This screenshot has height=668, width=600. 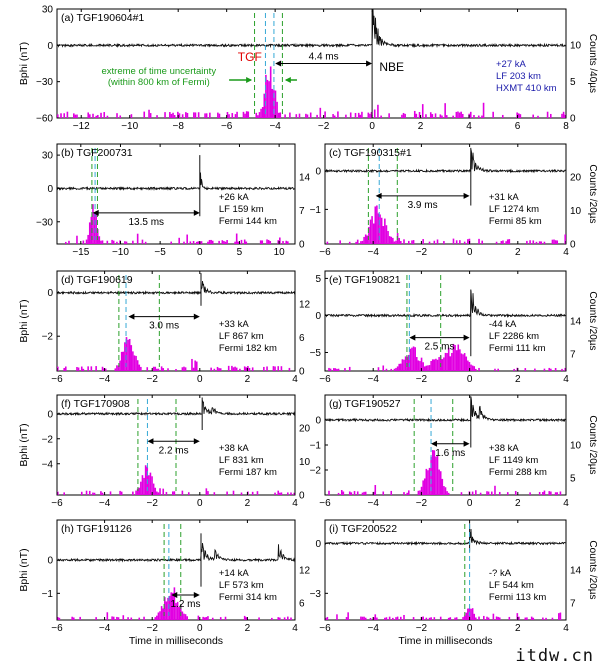 What do you see at coordinates (576, 446) in the screenshot?
I see `right-tick-label: 10` at bounding box center [576, 446].